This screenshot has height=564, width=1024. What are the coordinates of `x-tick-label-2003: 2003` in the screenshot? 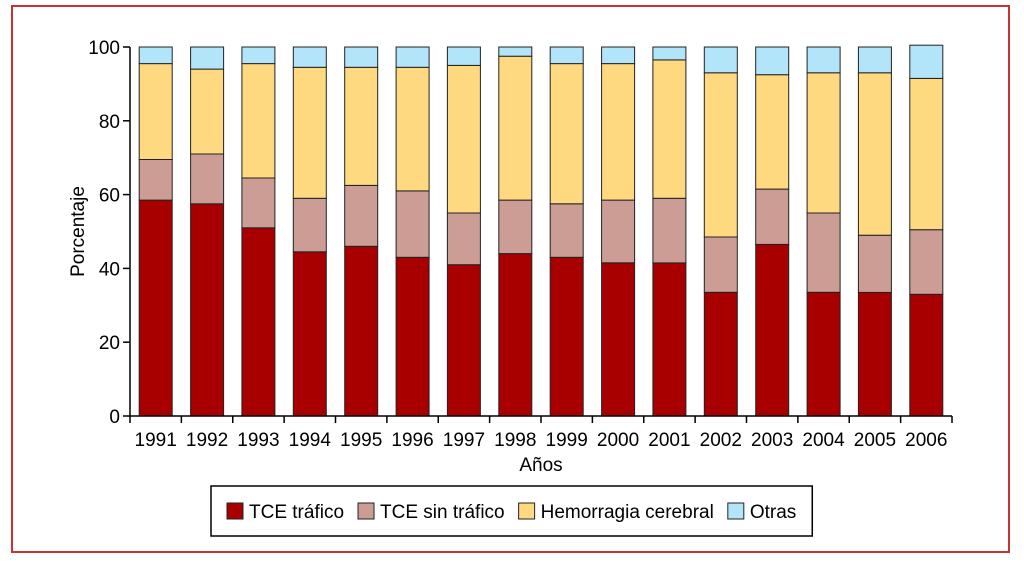 It's located at (772, 440).